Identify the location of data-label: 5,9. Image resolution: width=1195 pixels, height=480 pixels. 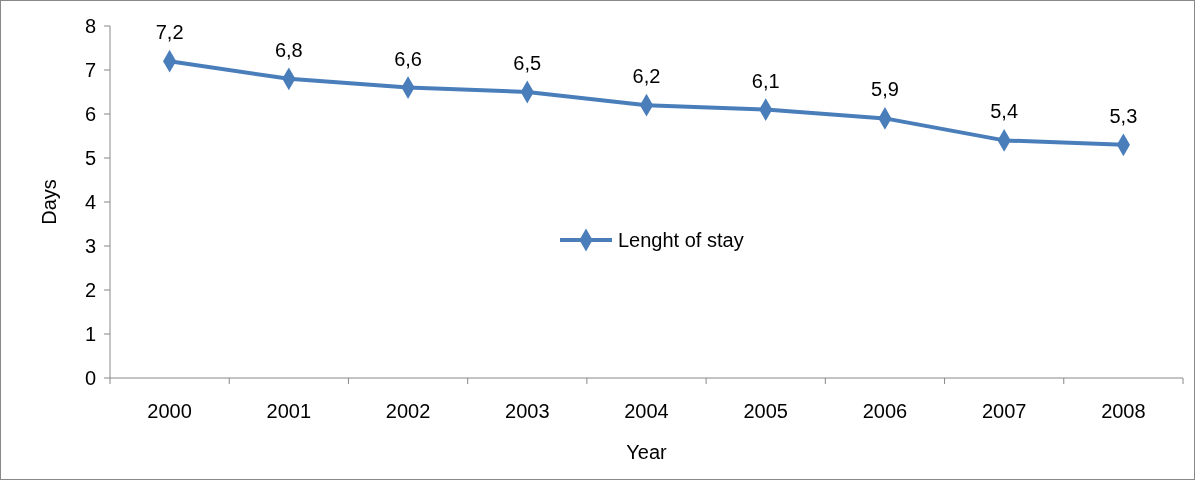
(885, 89).